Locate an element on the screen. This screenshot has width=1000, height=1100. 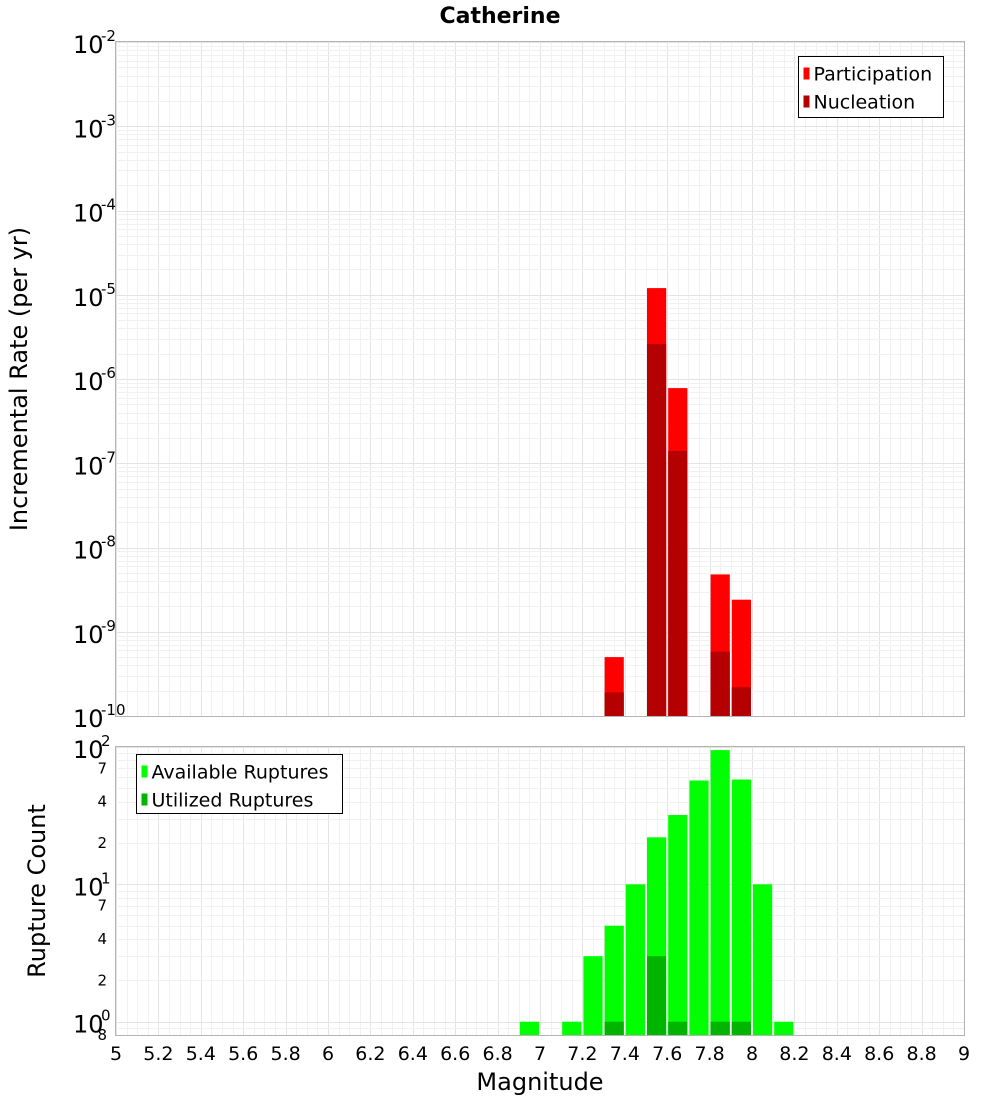
x-tick-label: 7.4 is located at coordinates (625, 1054).